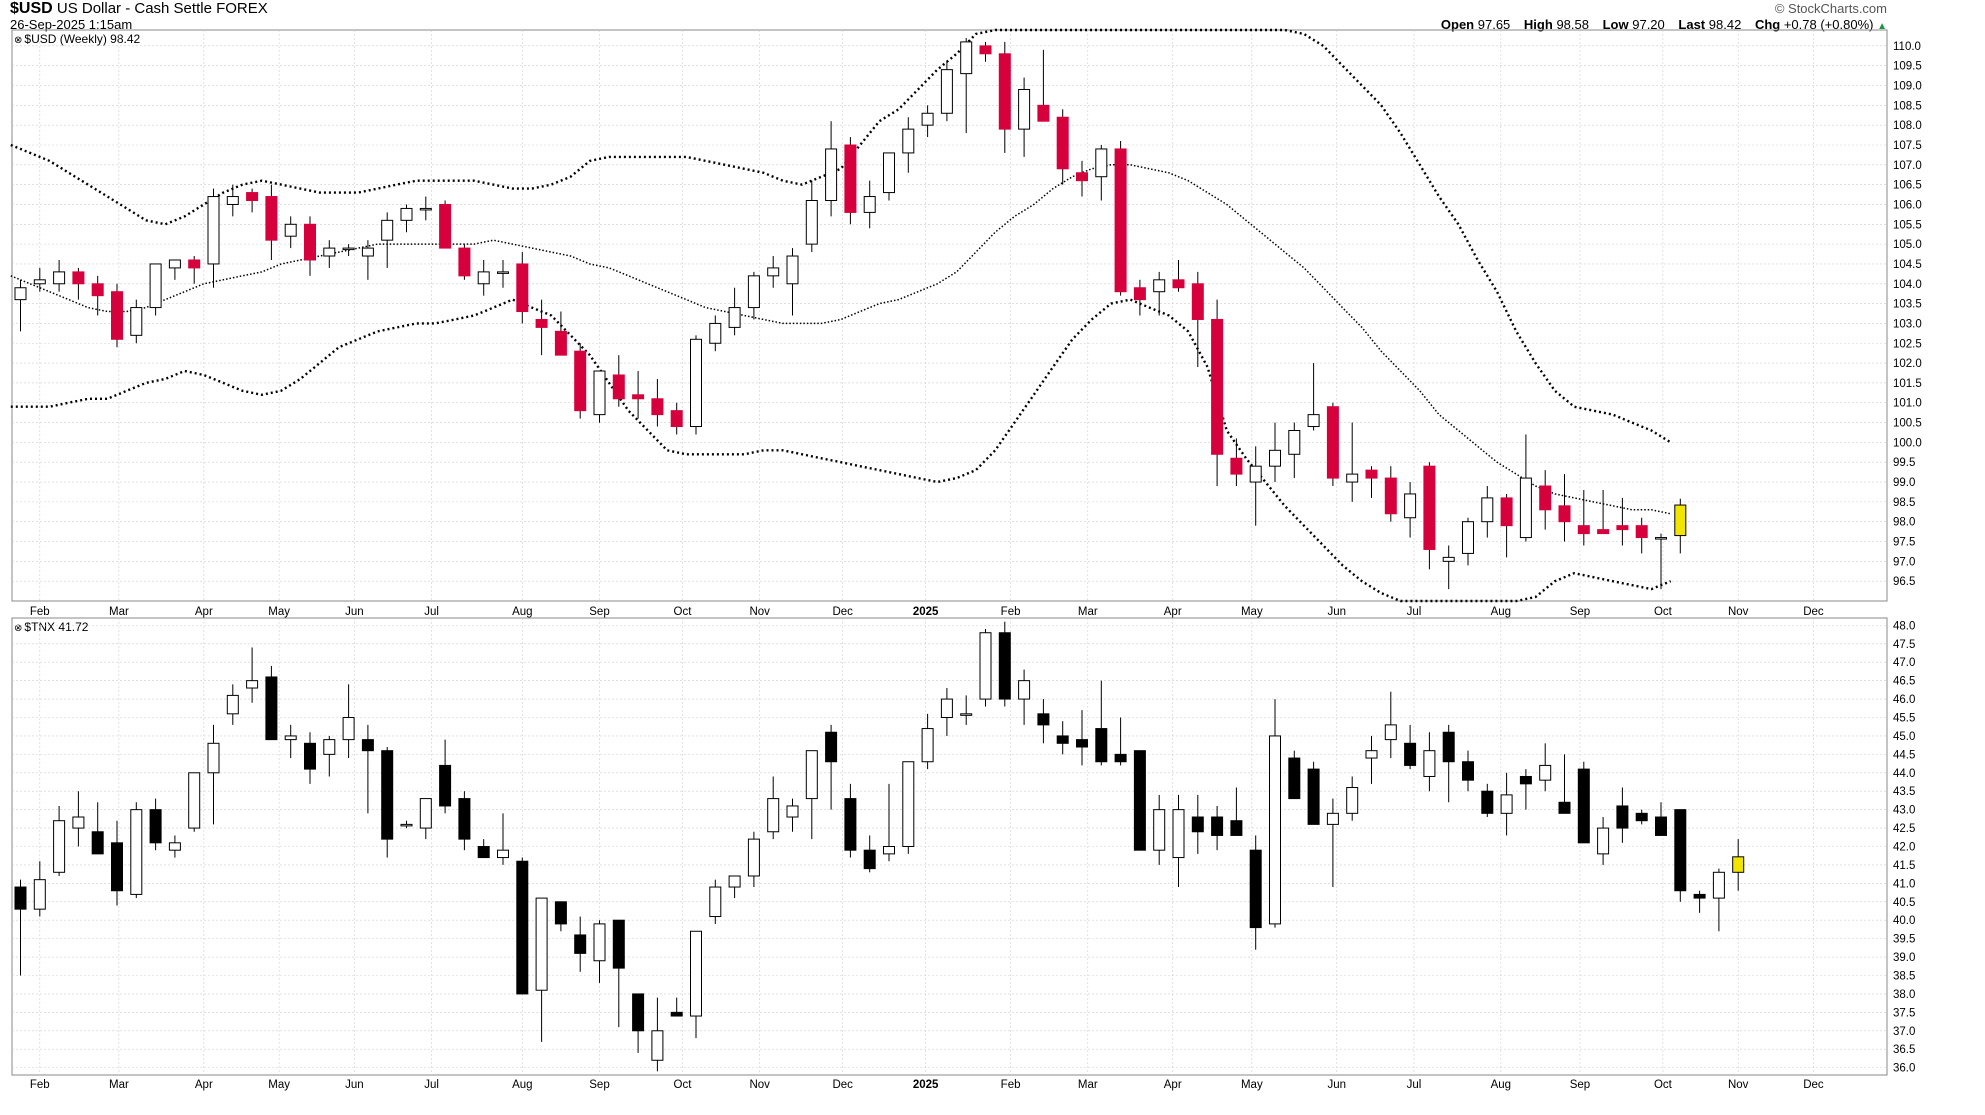 The image size is (1985, 1115). I want to click on usd-y-tick-label: 101.5, so click(1907, 384).